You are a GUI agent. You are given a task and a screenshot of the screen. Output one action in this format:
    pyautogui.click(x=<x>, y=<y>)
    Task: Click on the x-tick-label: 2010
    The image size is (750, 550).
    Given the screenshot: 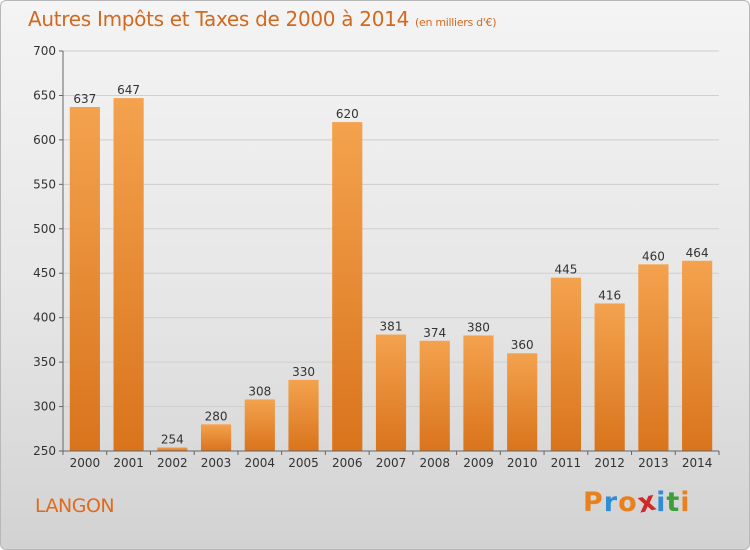 What is the action you would take?
    pyautogui.click(x=522, y=463)
    